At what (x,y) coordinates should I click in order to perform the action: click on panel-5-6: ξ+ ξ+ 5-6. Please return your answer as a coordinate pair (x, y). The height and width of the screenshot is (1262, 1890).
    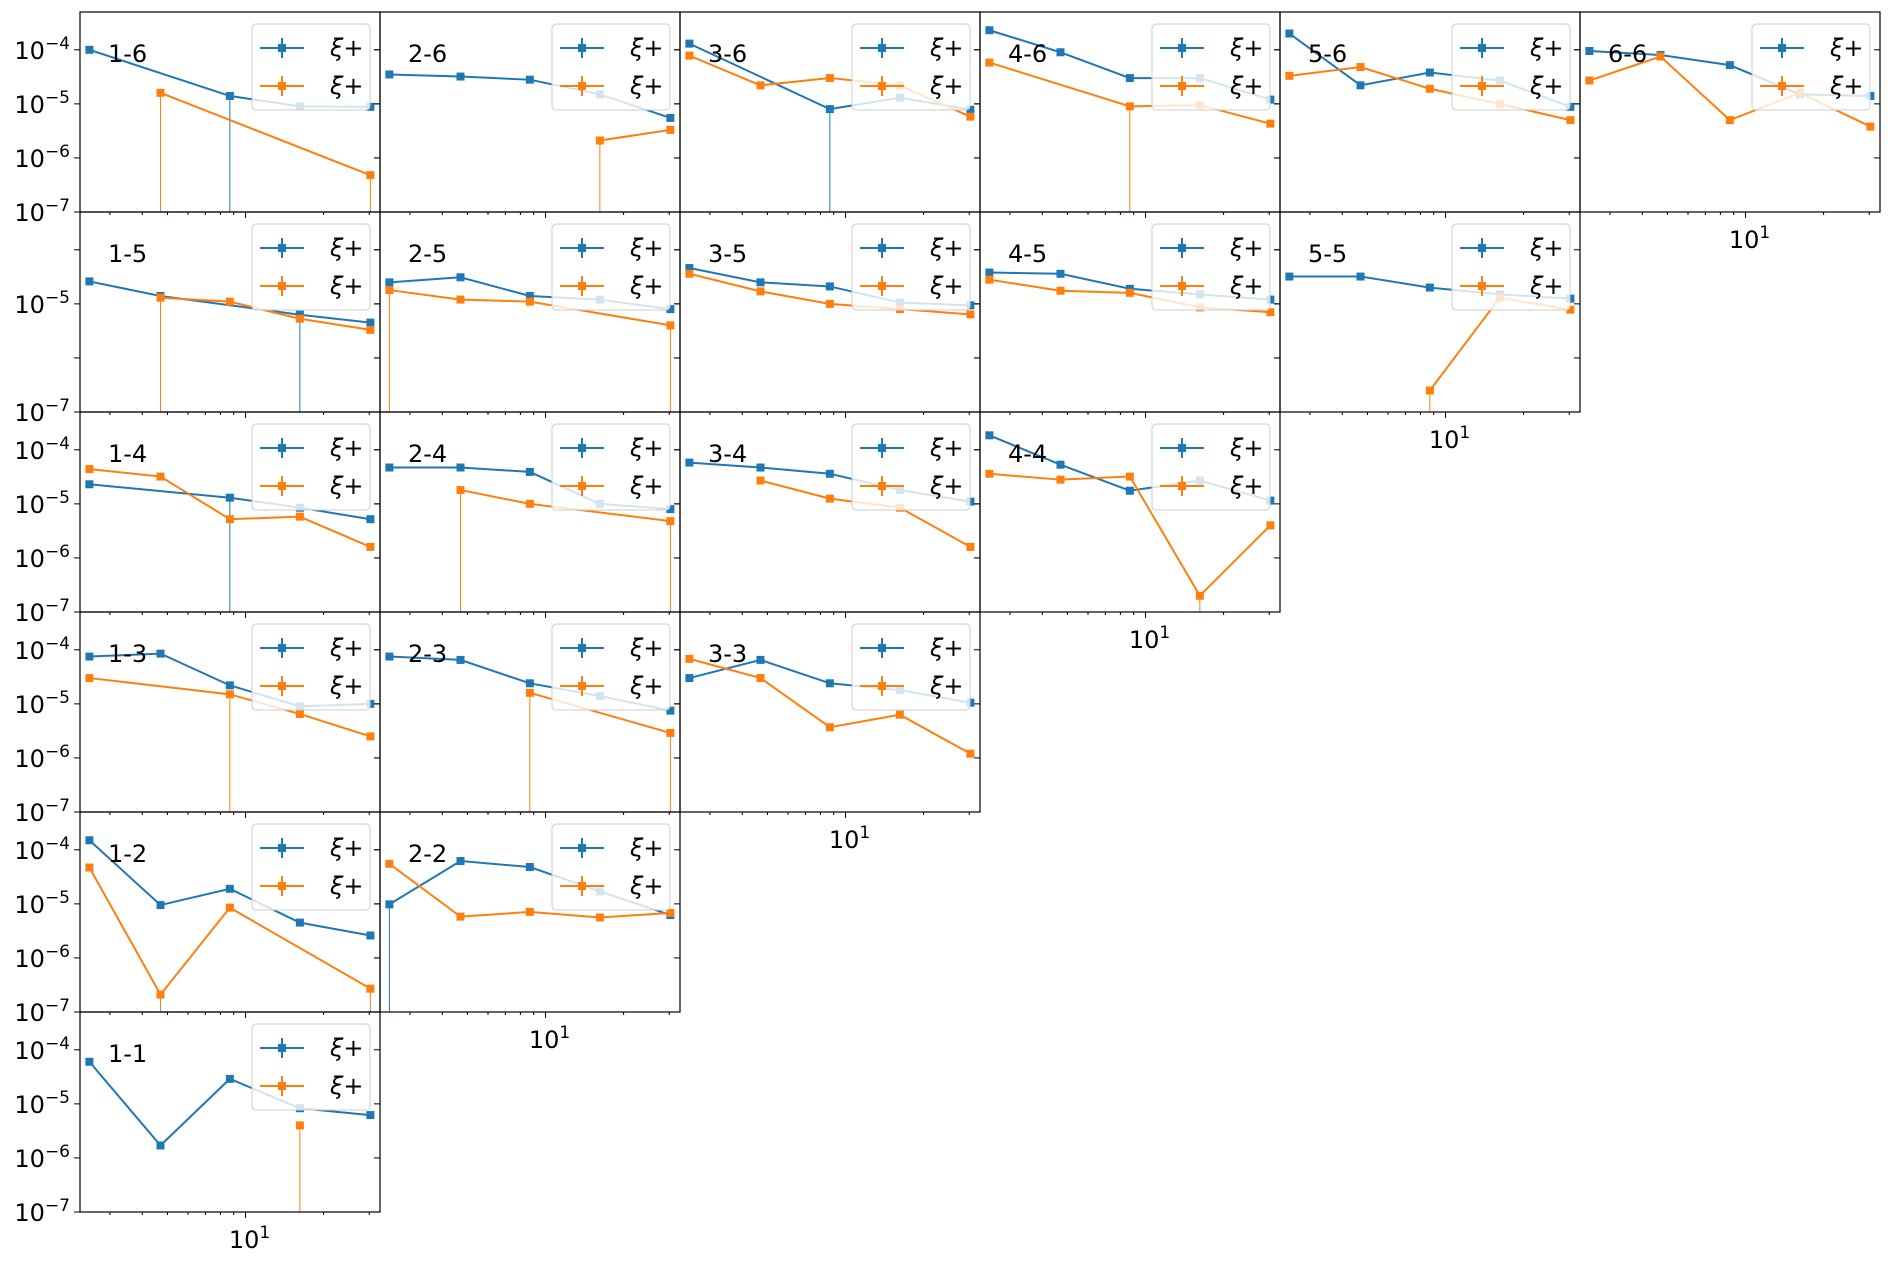
    Looking at the image, I should click on (1427, 114).